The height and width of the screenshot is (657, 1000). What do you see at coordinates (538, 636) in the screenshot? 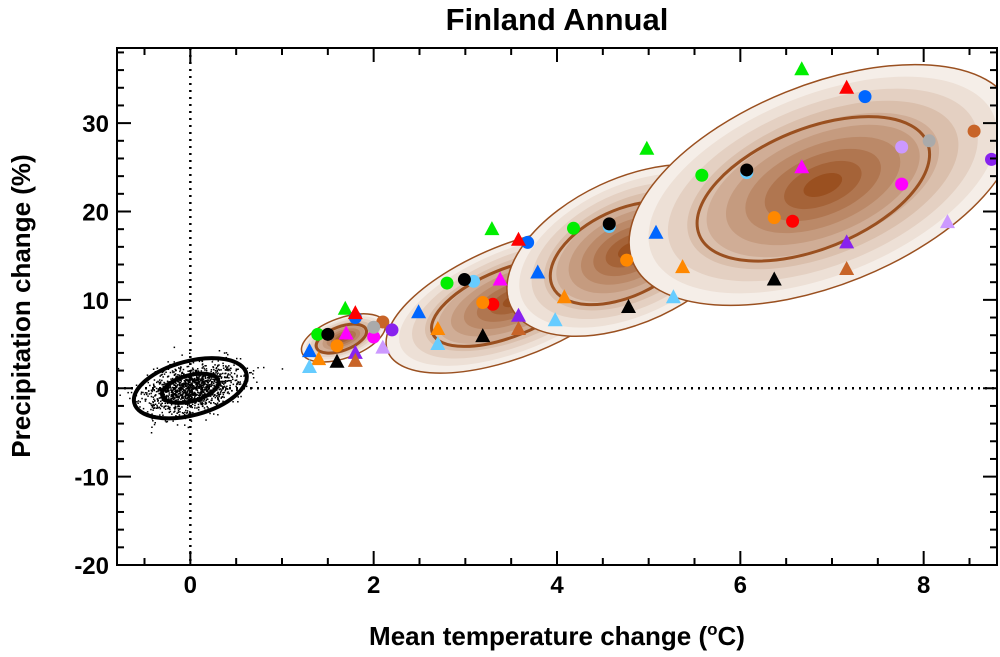
I see `x-axis-label-text: Mean temperature change (` at bounding box center [538, 636].